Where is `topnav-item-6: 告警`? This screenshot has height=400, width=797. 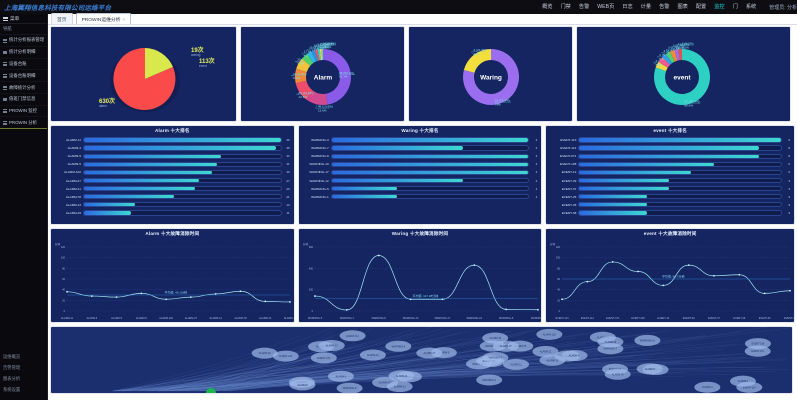 topnav-item-6: 告警 is located at coordinates (664, 7).